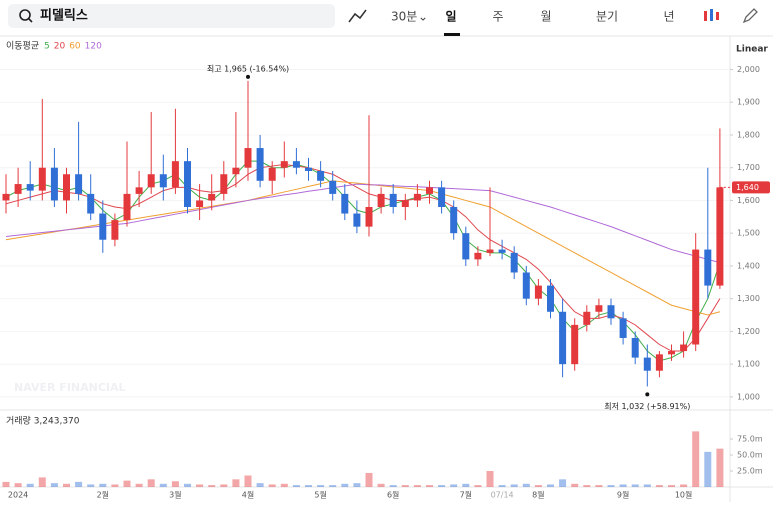 The width and height of the screenshot is (773, 506). Describe the element at coordinates (248, 495) in the screenshot. I see `x-tick-label: 4월` at that location.